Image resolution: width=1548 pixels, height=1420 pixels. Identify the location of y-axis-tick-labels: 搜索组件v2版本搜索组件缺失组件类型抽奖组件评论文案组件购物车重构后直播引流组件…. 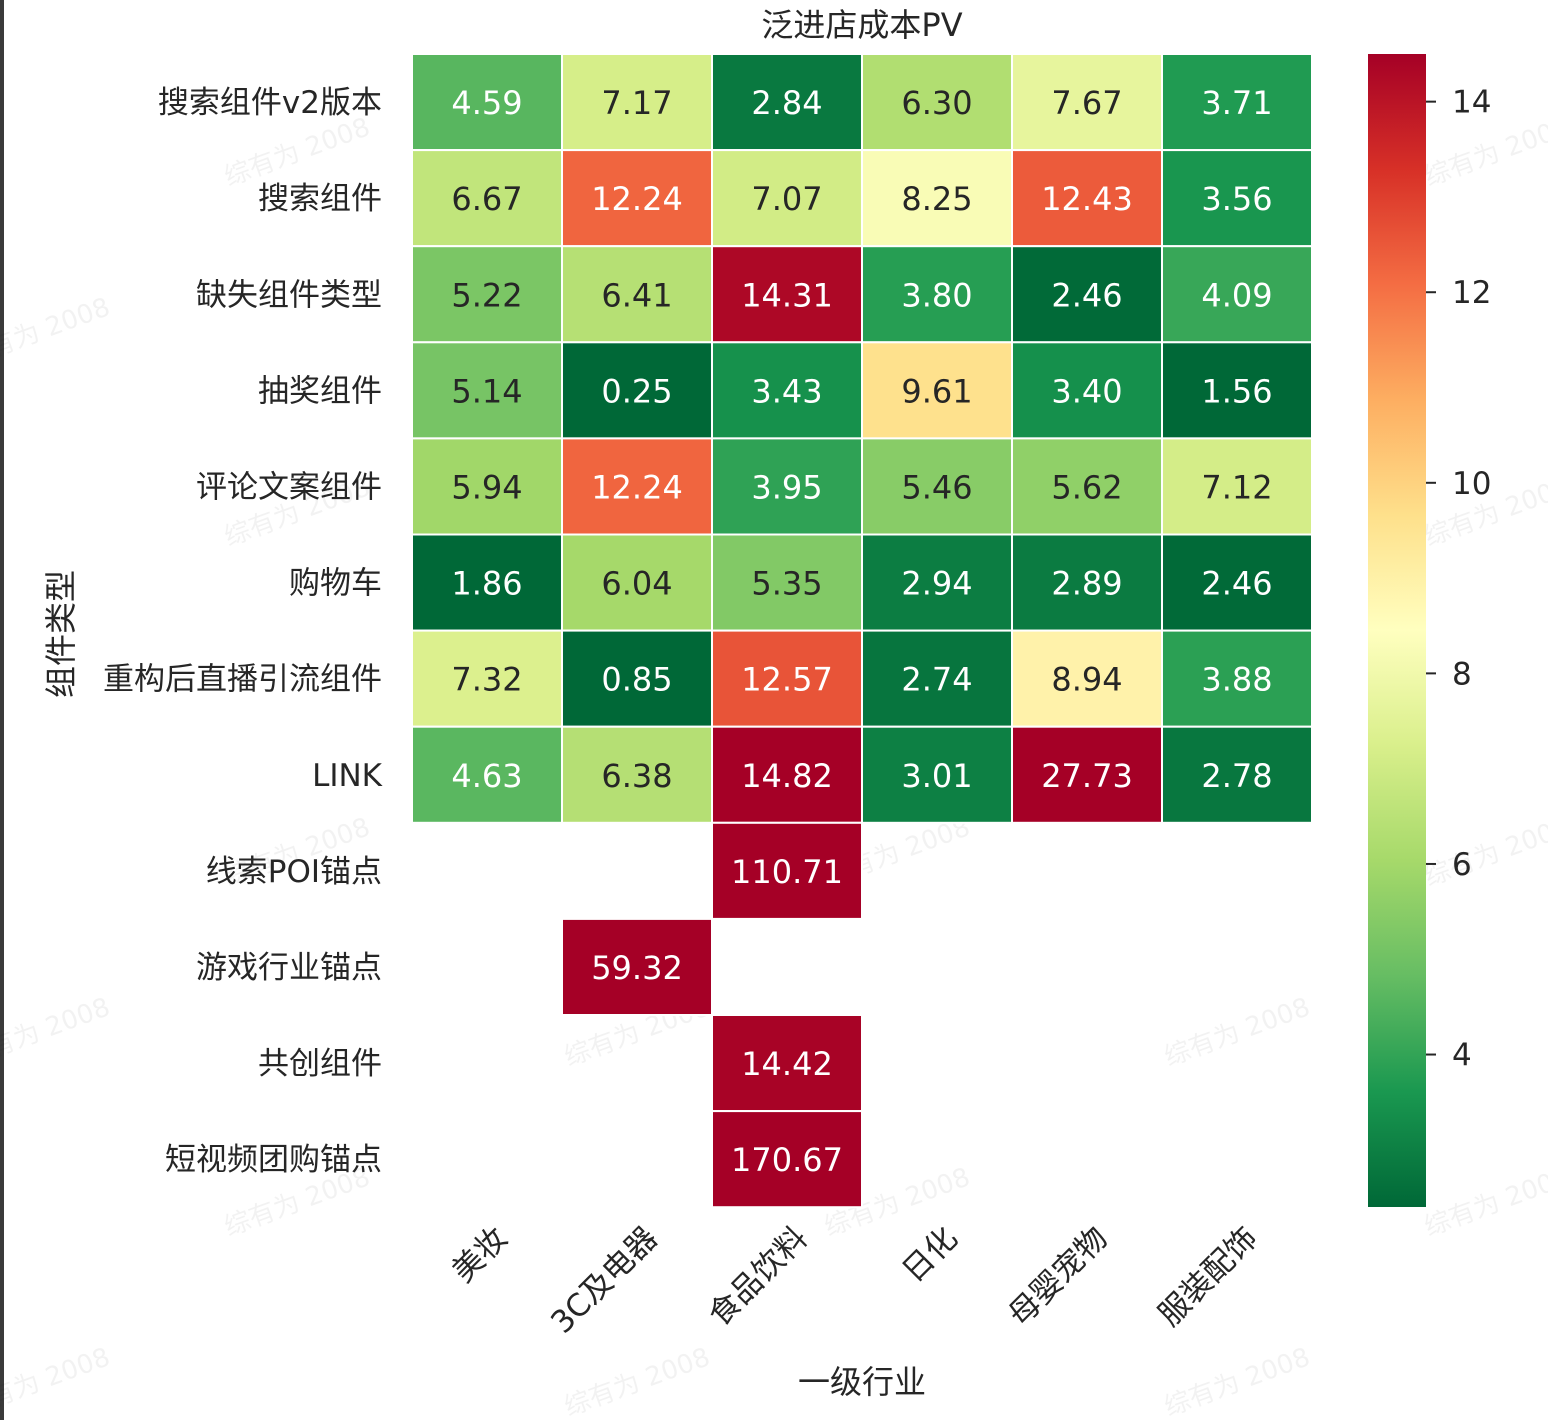
(243, 631).